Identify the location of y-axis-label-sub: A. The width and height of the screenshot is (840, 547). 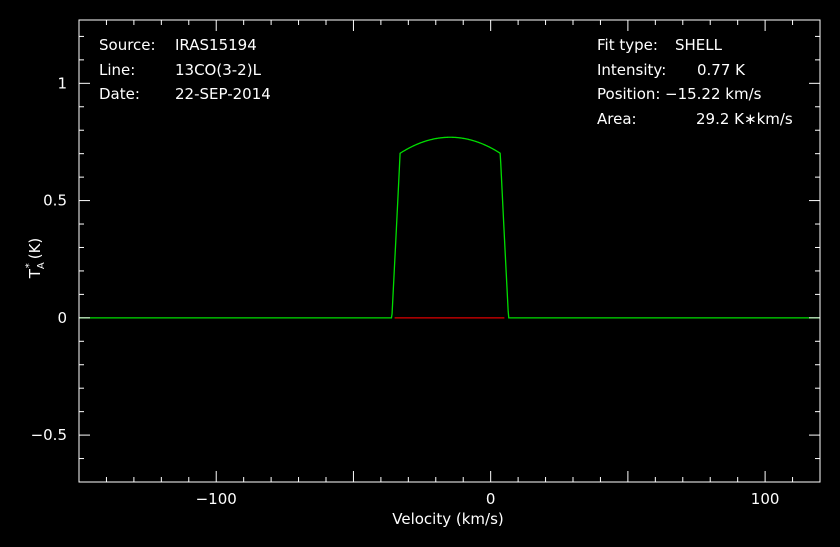
(41, 265).